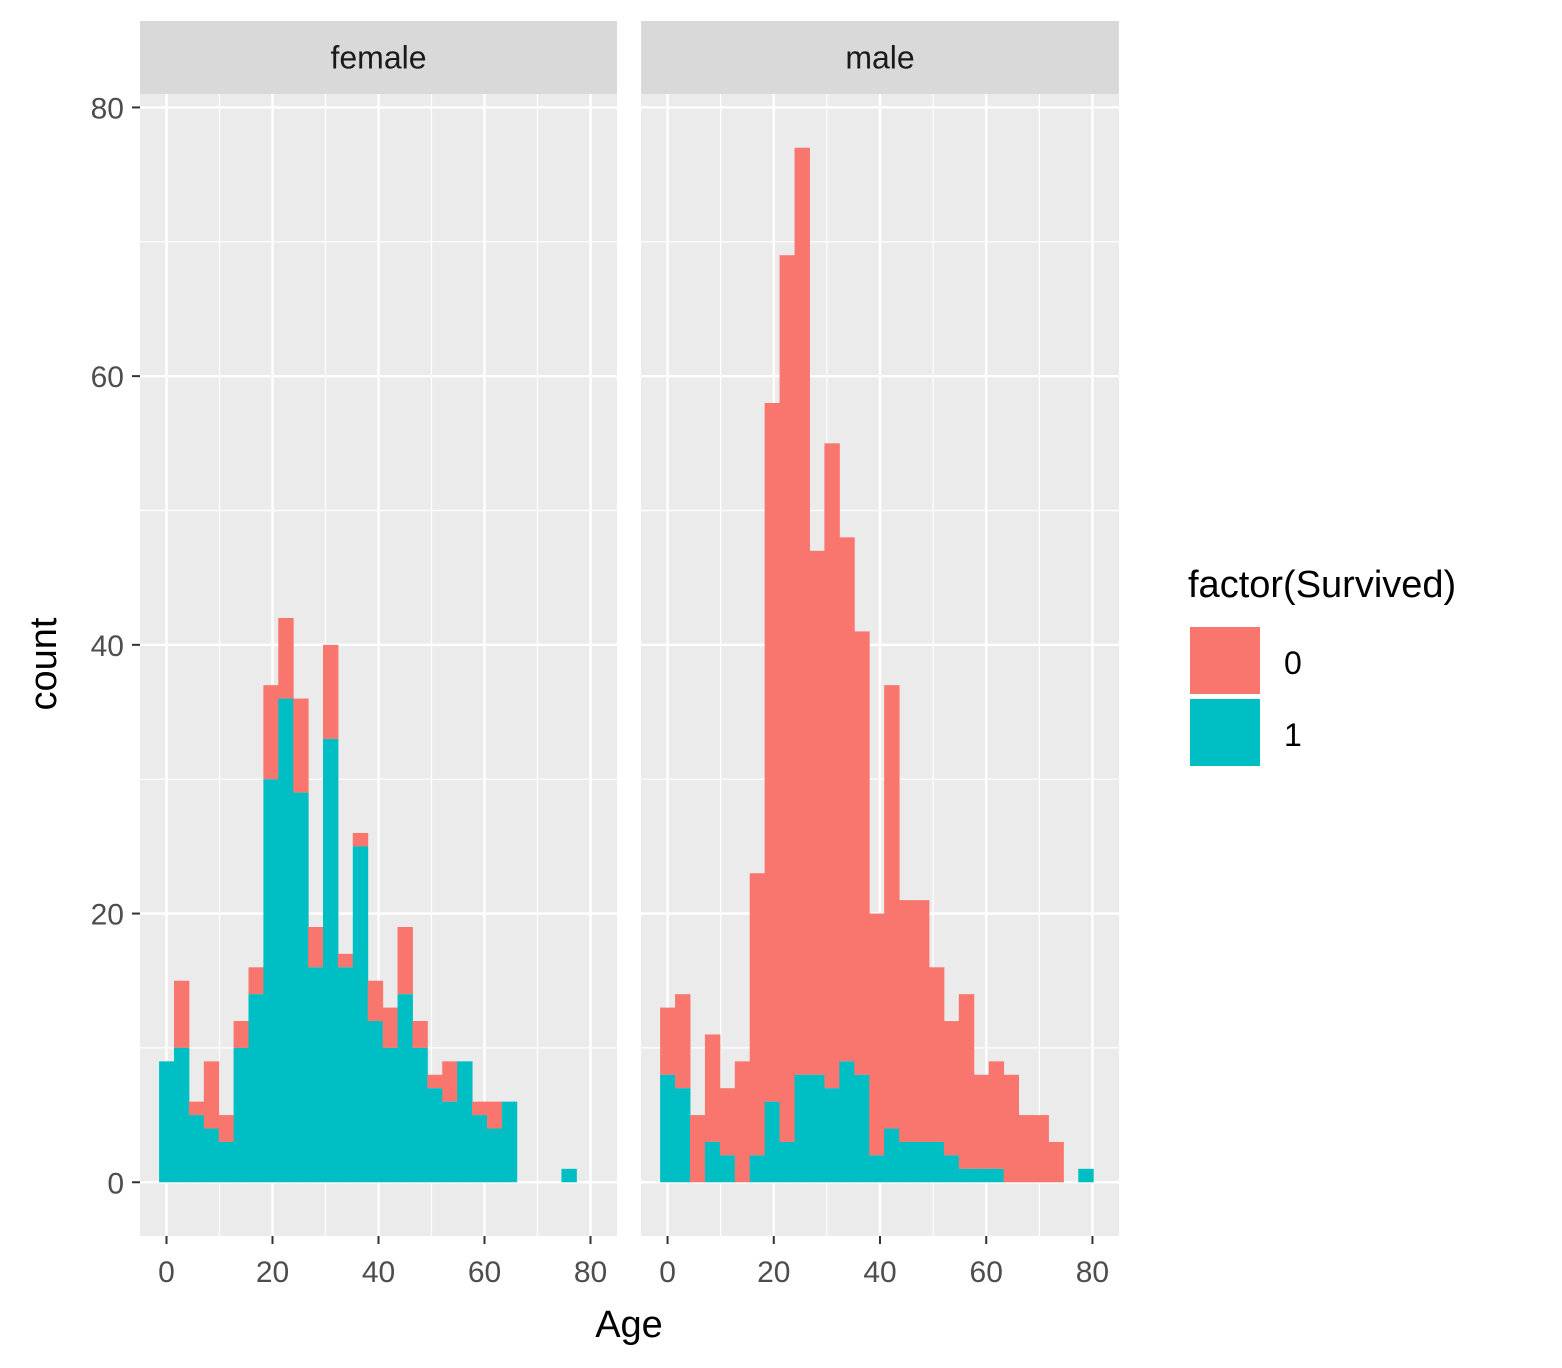 This screenshot has height=1368, width=1562. What do you see at coordinates (115, 1183) in the screenshot?
I see `y-tick-label: 0` at bounding box center [115, 1183].